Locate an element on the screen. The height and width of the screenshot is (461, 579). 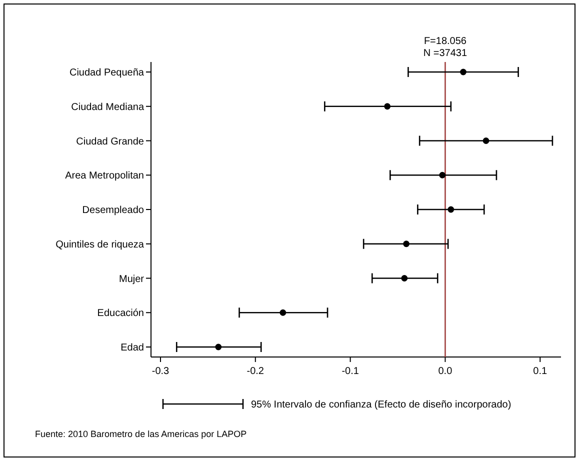
y-tick-label: Edad is located at coordinates (132, 348).